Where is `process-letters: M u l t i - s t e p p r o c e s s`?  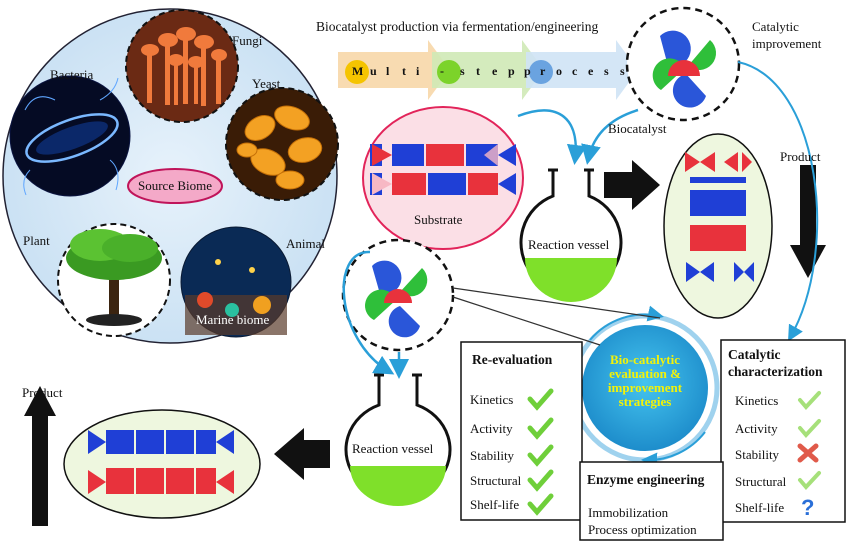 process-letters: M u l t i - s t e p p r o c e s s is located at coordinates (495, 72).